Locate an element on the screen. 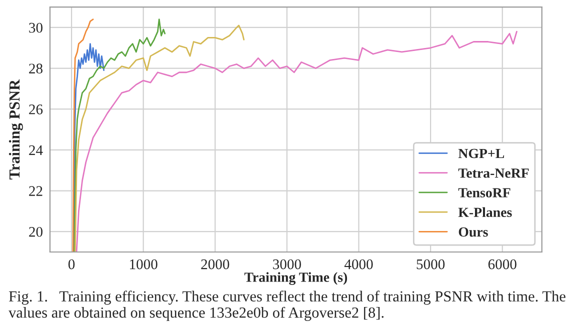  legend-label: Tetra-NeRF is located at coordinates (493, 173).